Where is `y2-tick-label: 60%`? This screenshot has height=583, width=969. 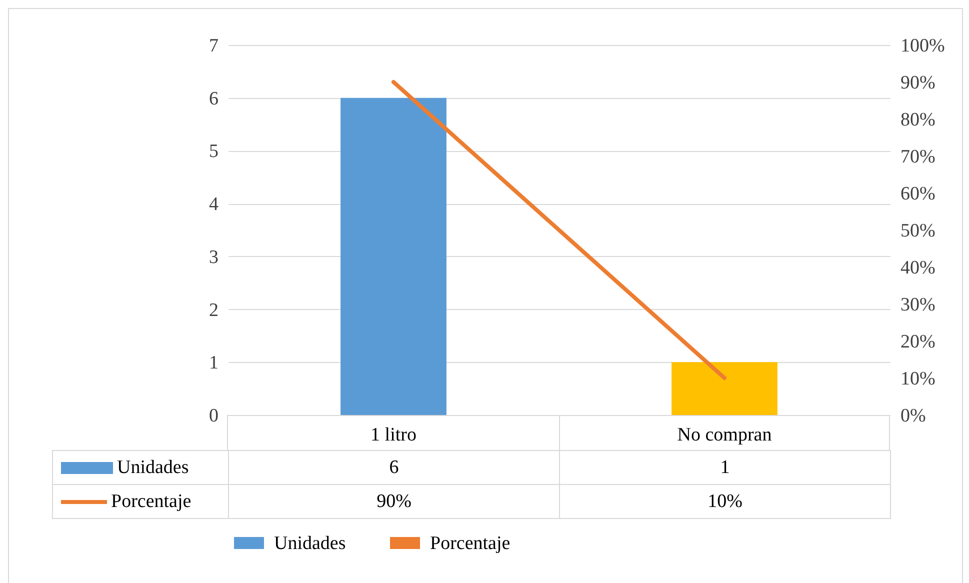 y2-tick-label: 60% is located at coordinates (918, 194).